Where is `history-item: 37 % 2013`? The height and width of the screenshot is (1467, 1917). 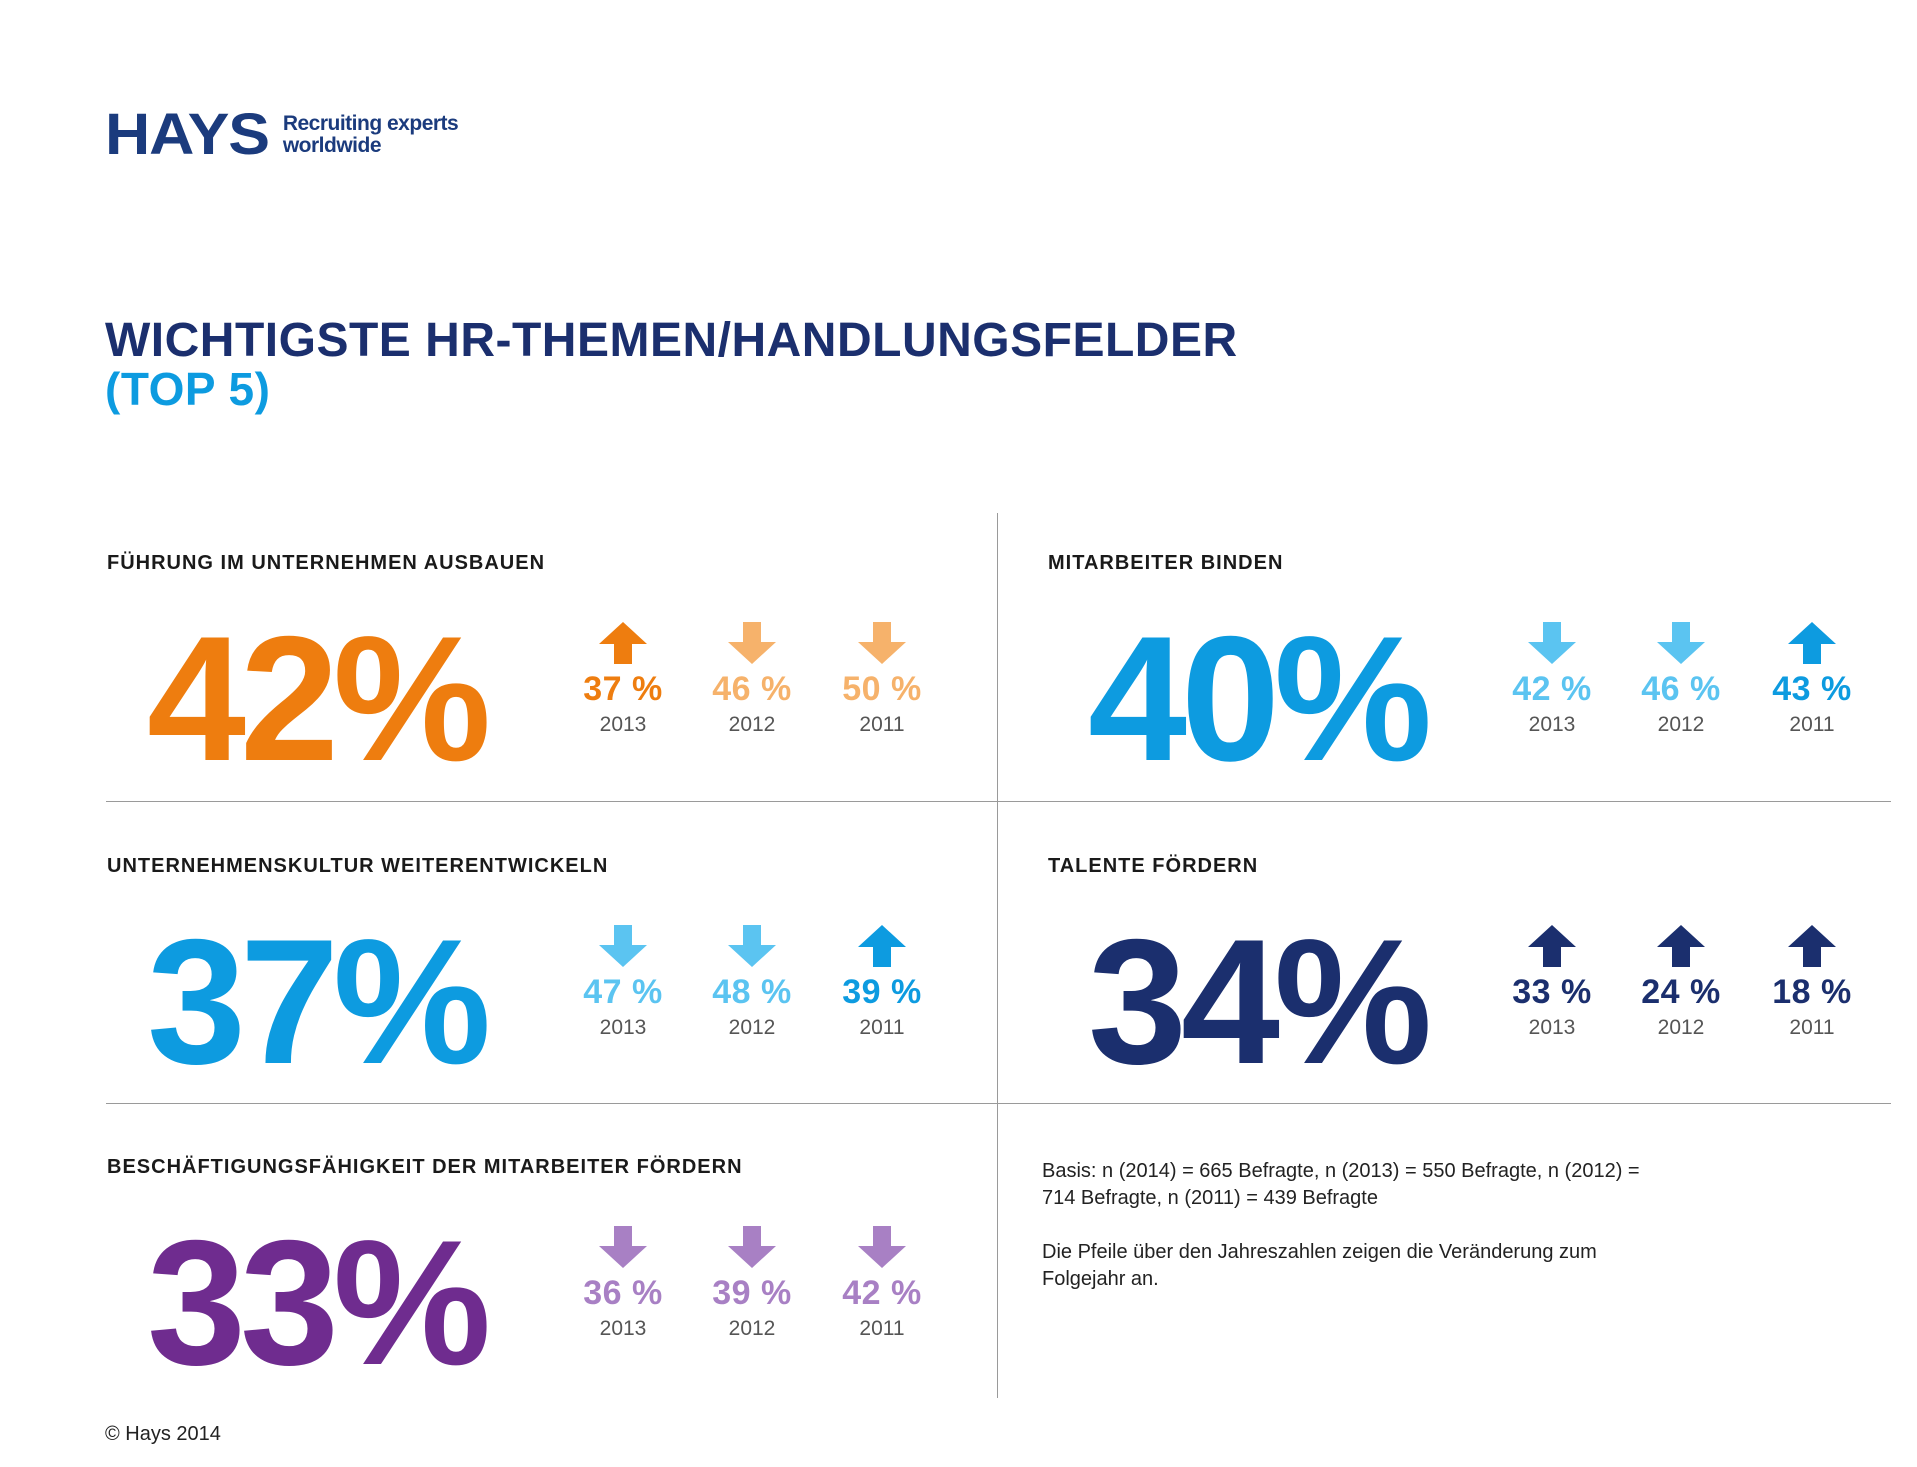 history-item: 37 % 2013 is located at coordinates (623, 678).